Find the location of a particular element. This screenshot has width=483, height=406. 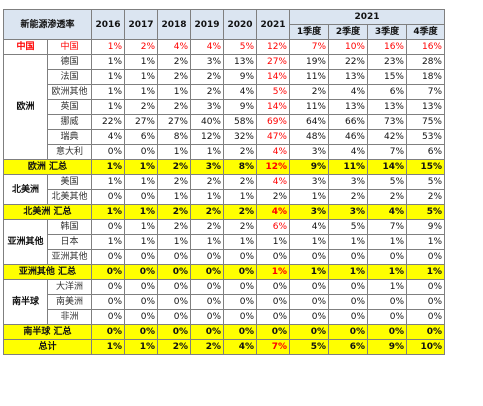

value-cell: 8% is located at coordinates (240, 167).